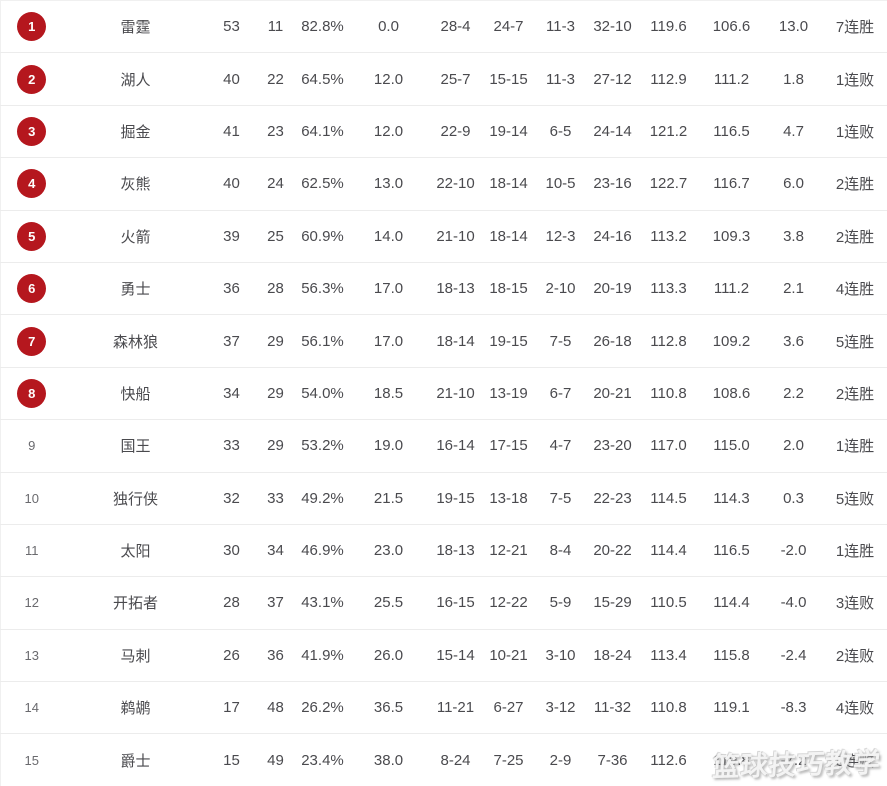 The height and width of the screenshot is (786, 887). Describe the element at coordinates (135, 447) in the screenshot. I see `team-name: 国王` at that location.